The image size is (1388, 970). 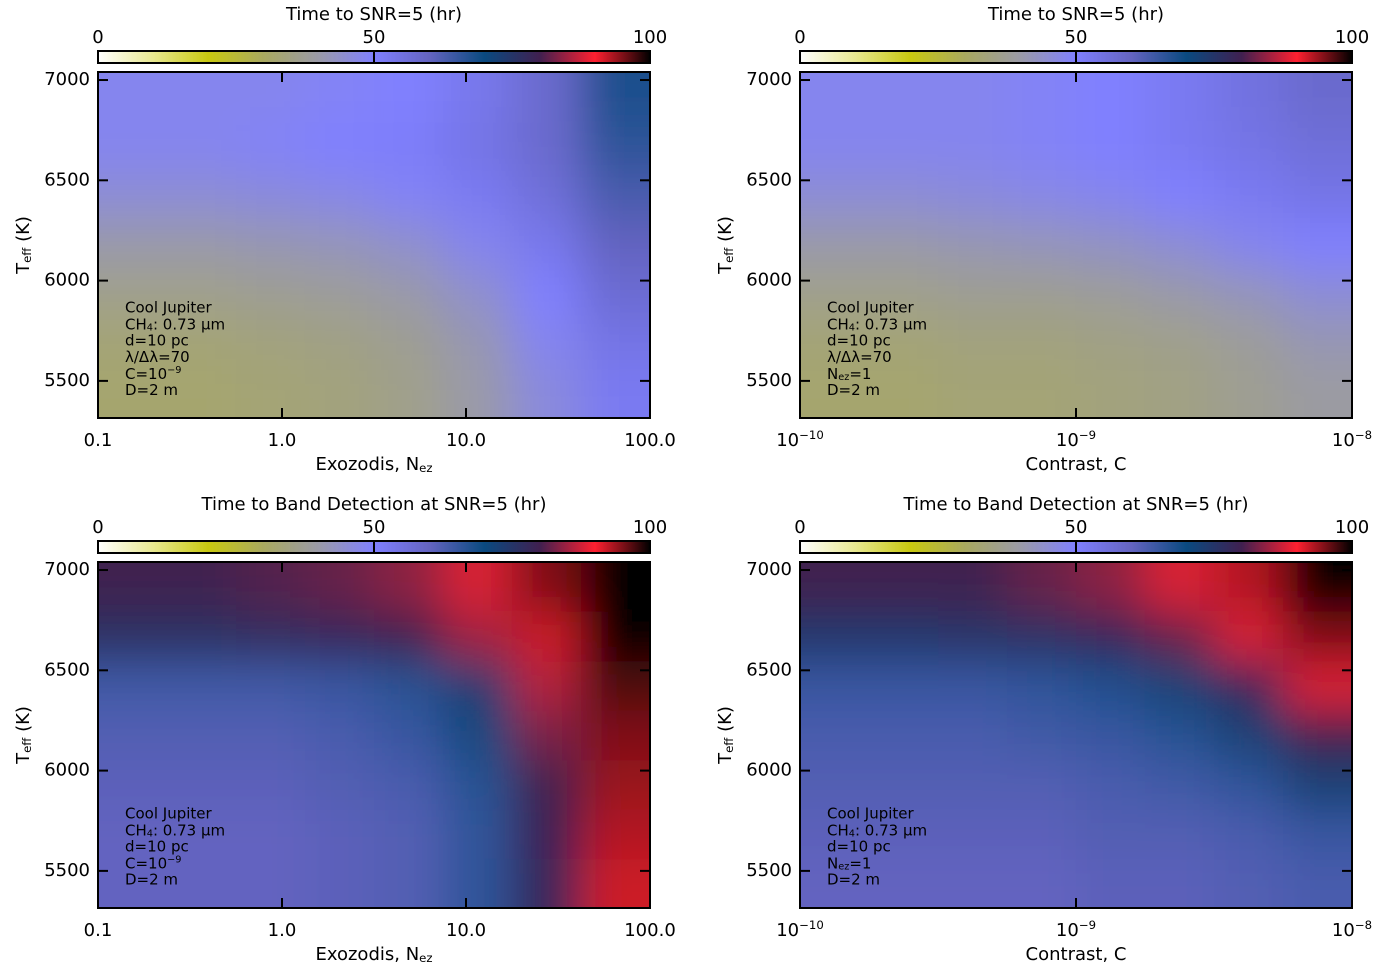 I want to click on y-tick-label: 6500, so click(x=67, y=669).